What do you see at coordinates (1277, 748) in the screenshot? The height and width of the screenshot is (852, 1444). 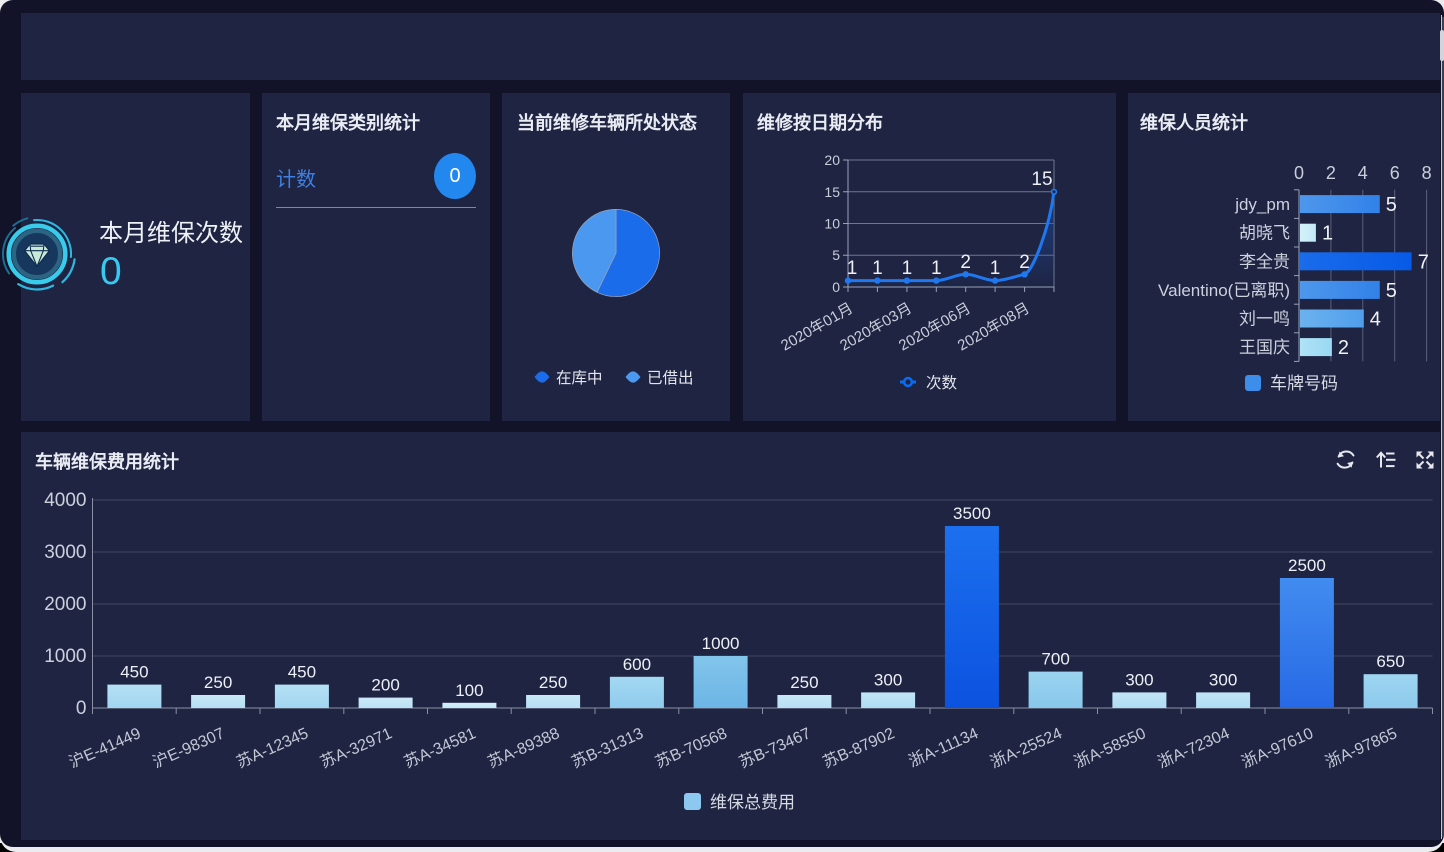 I see `svg-text: 浙A-97610` at bounding box center [1277, 748].